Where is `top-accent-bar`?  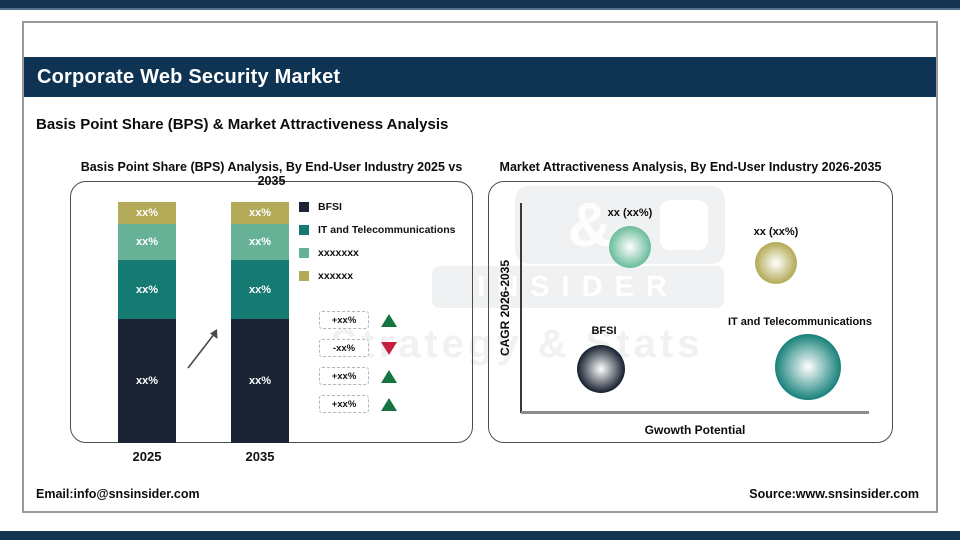 top-accent-bar is located at coordinates (480, 5).